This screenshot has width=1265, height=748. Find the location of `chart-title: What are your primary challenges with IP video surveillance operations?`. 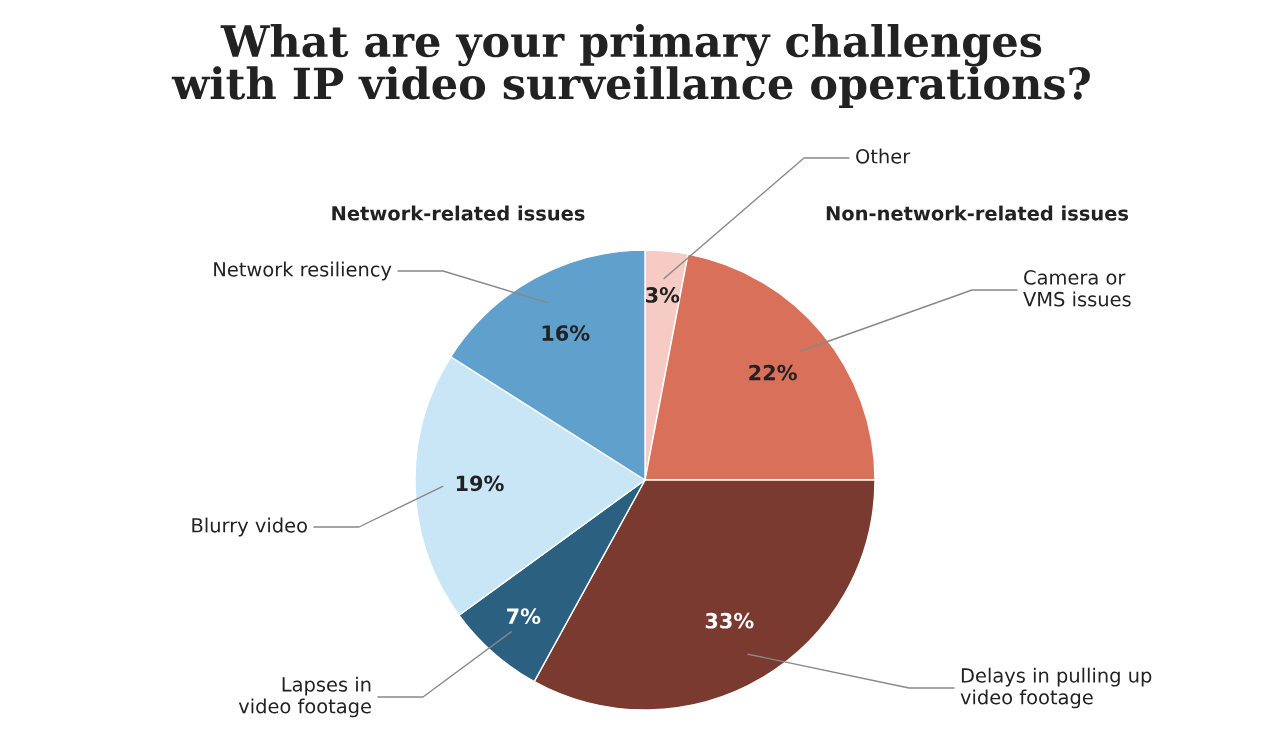

chart-title: What are your primary challenges with IP video surveillance operations? is located at coordinates (630, 66).